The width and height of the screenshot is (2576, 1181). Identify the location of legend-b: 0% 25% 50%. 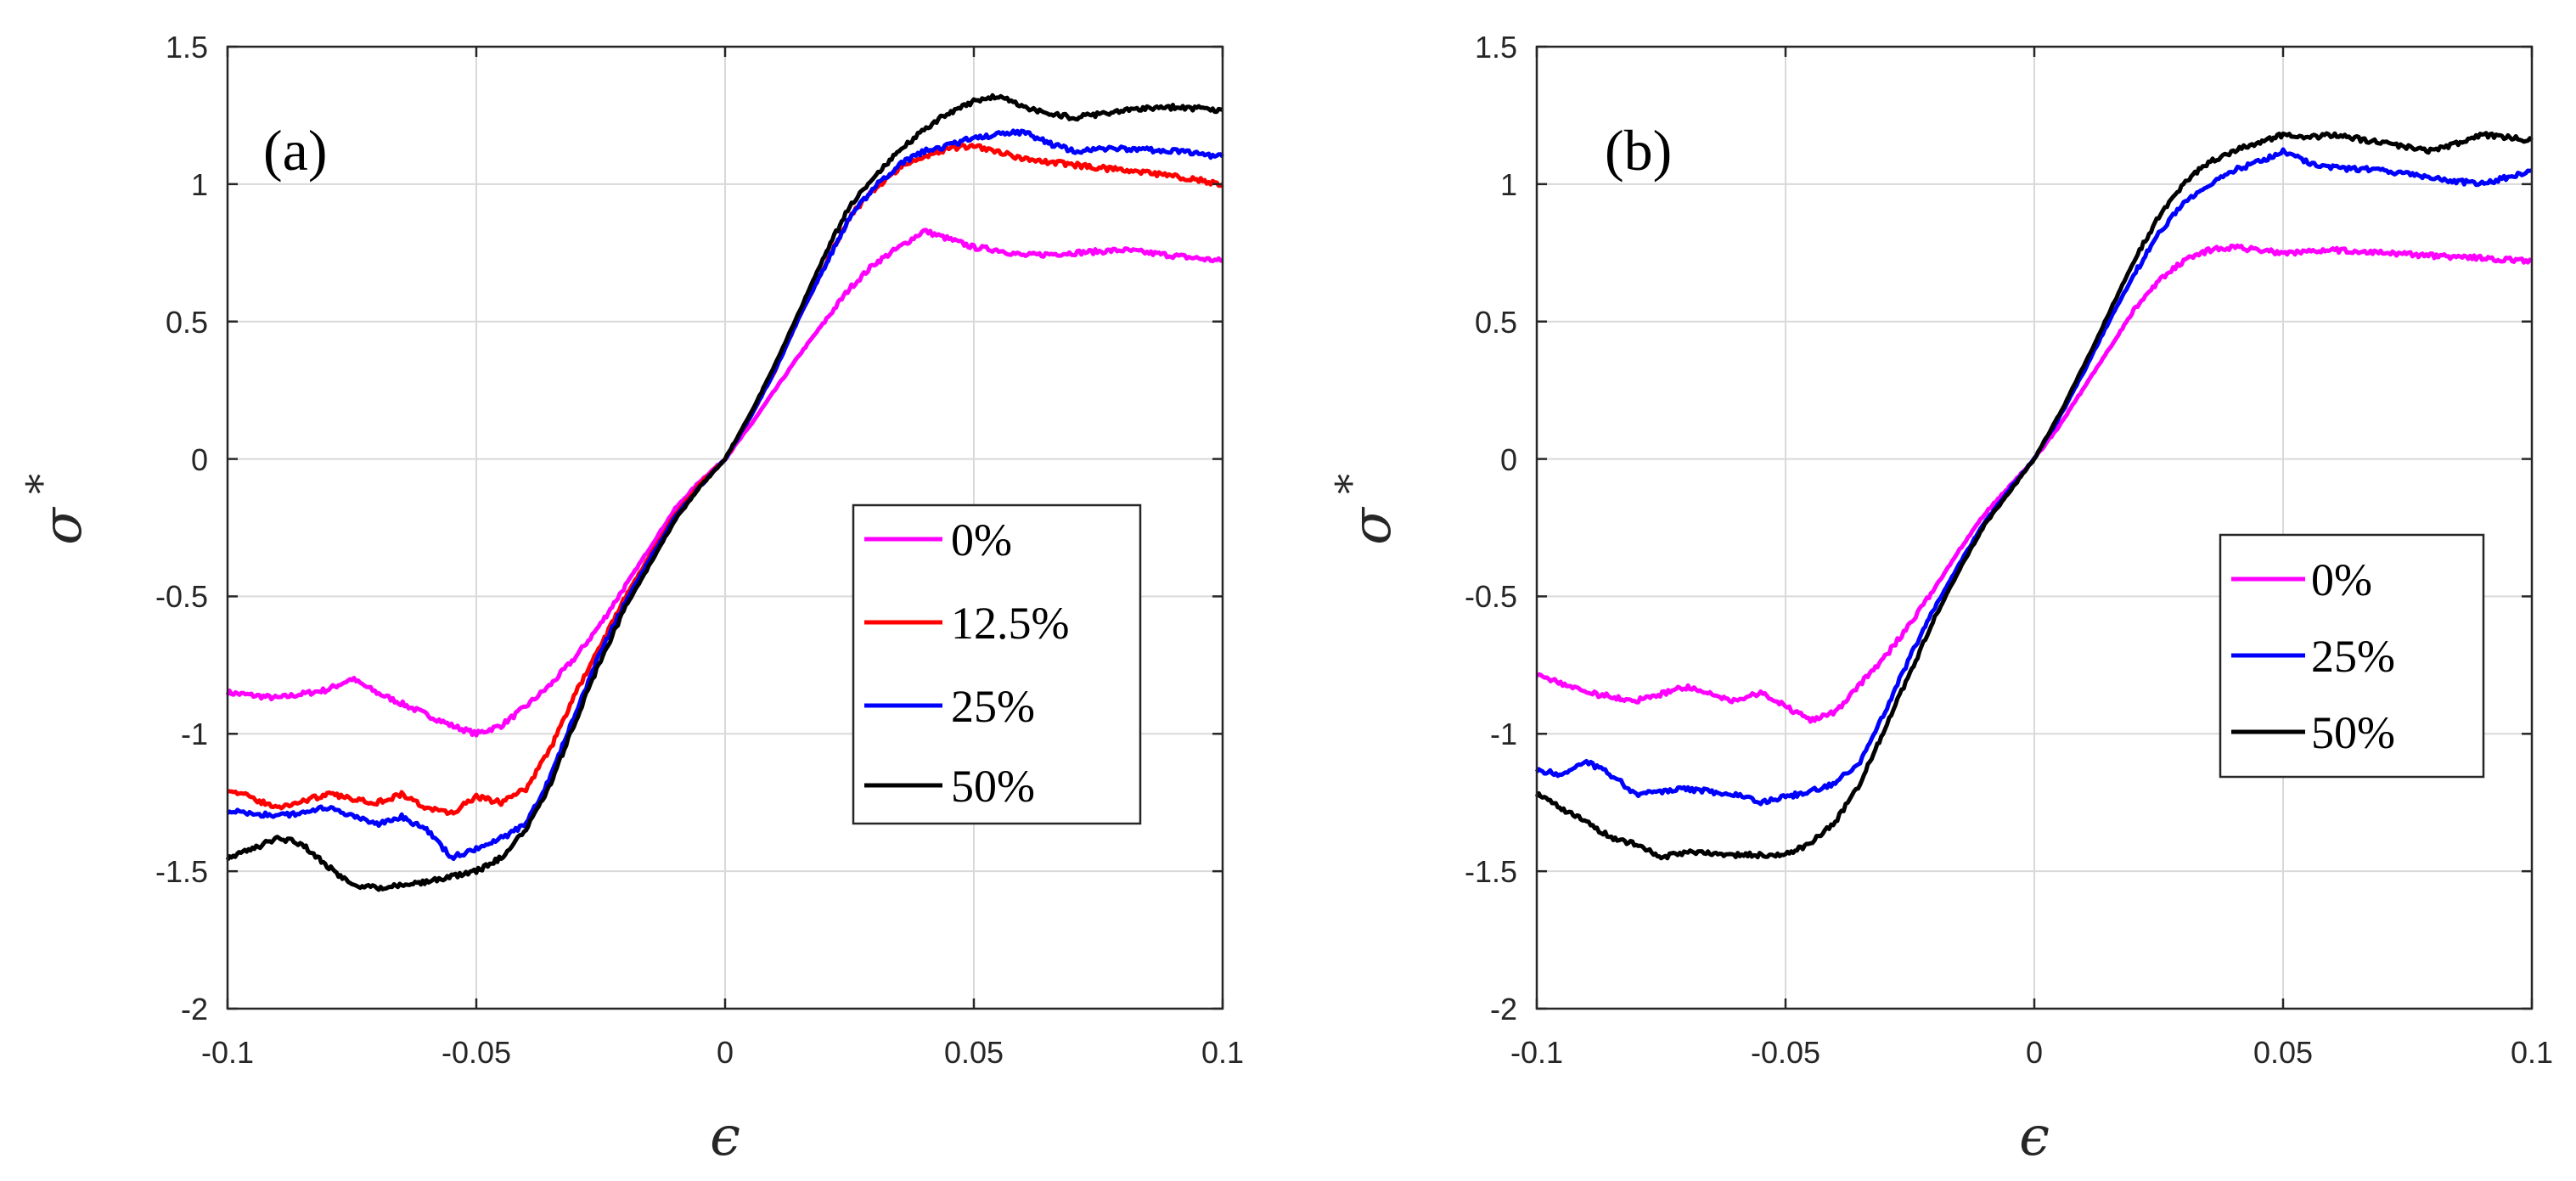
(2352, 656).